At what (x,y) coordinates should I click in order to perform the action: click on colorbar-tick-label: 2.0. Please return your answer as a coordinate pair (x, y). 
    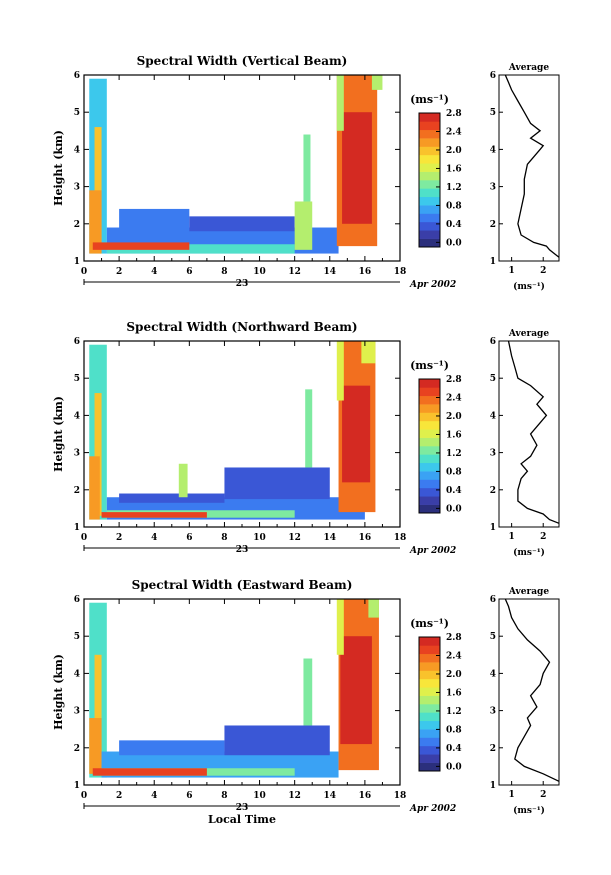
    Looking at the image, I should click on (454, 417).